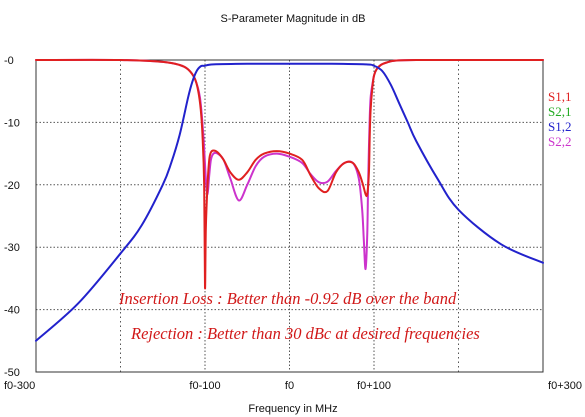  I want to click on legend-entry: S1,1, so click(559, 96).